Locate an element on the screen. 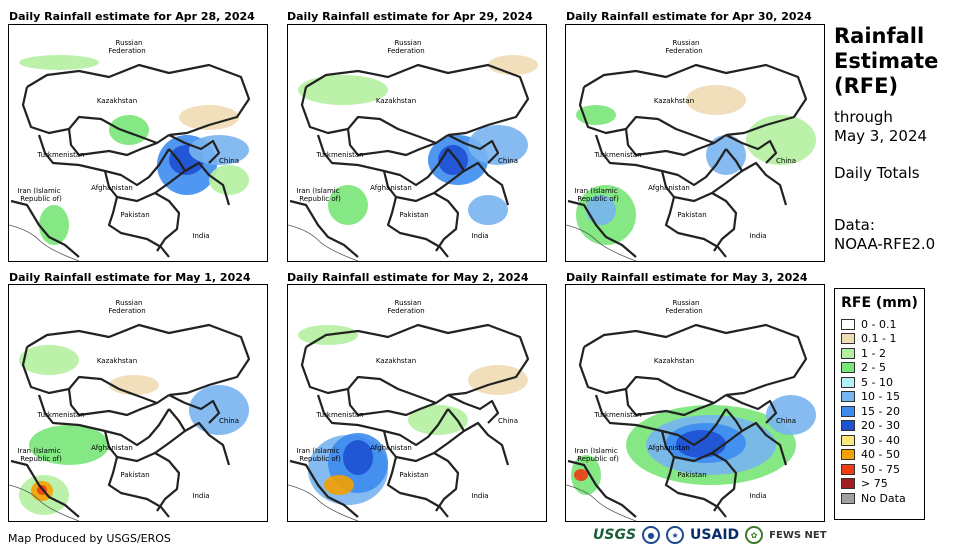  legend-item: 0.1 - 1 is located at coordinates (868, 339).